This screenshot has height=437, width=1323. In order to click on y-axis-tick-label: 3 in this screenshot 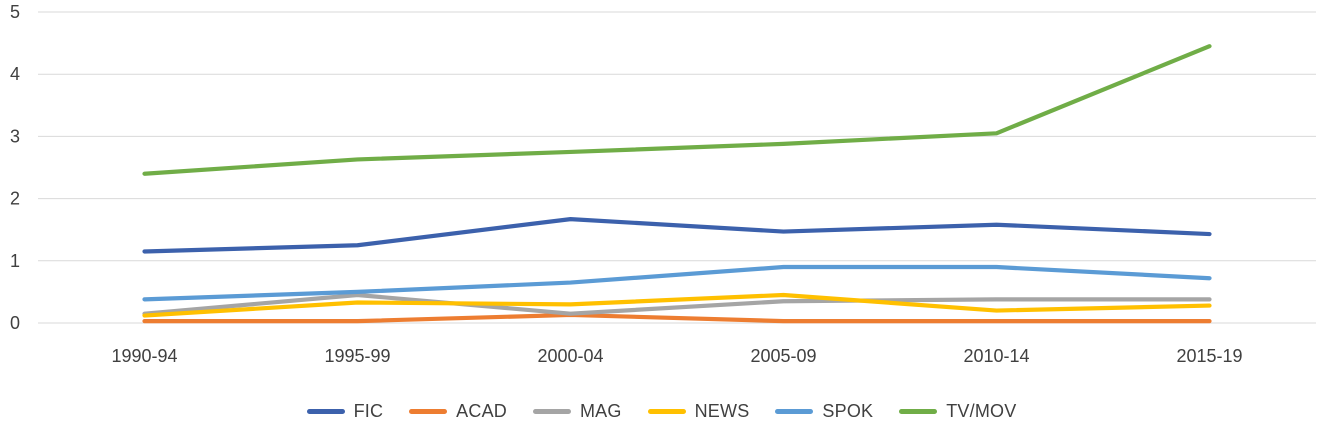, I will do `click(15, 136)`.